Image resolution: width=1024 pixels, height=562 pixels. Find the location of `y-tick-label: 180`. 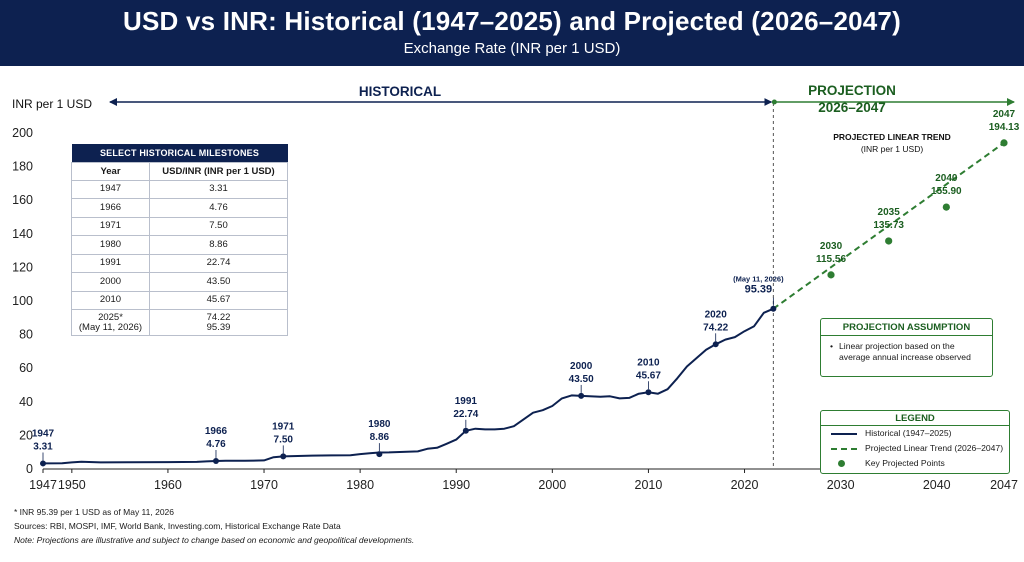

y-tick-label: 180 is located at coordinates (22, 167).